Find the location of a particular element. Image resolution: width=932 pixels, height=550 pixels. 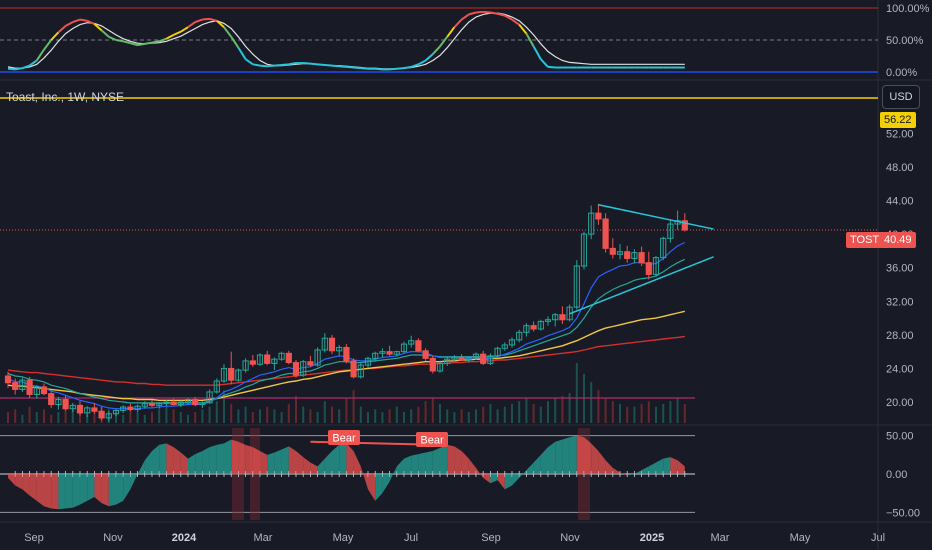

time-axis-tick: Jul is located at coordinates (878, 538).